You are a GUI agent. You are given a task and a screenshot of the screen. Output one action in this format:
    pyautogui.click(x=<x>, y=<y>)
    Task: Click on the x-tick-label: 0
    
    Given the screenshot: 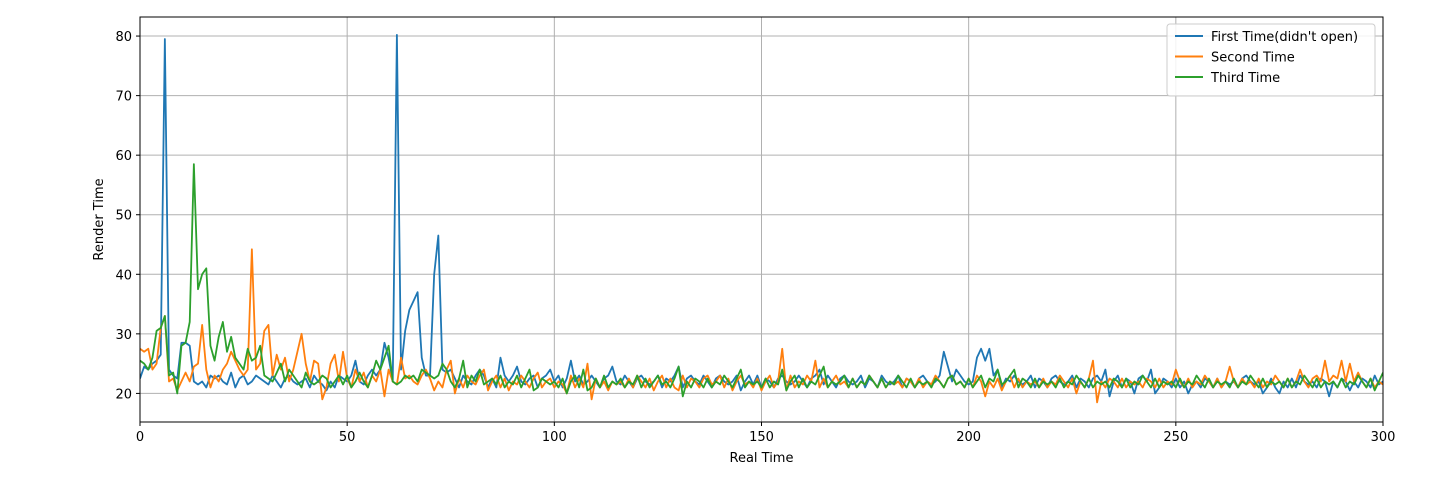 What is the action you would take?
    pyautogui.click(x=140, y=437)
    